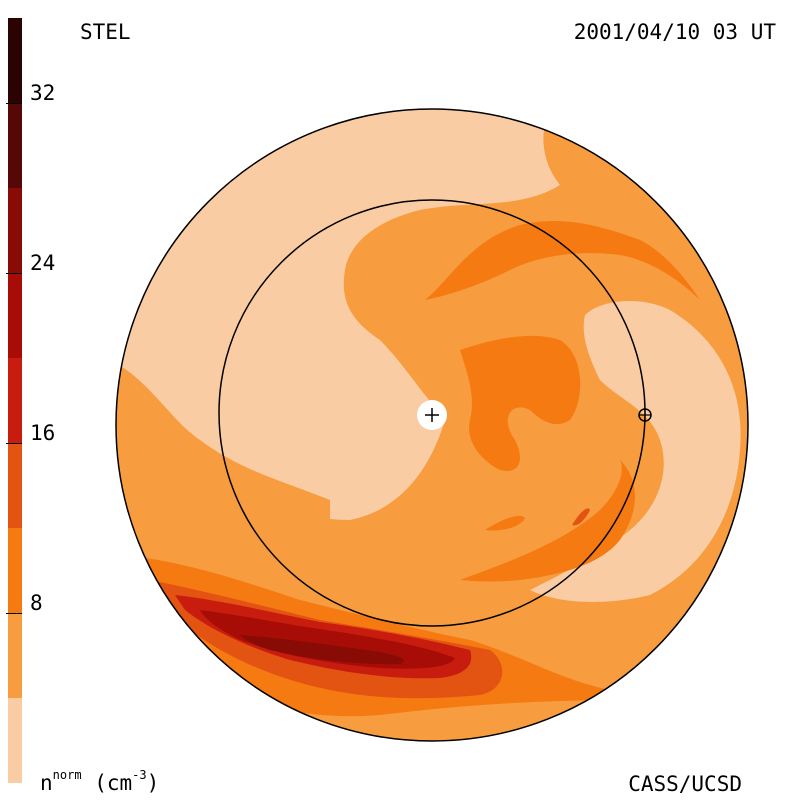 This screenshot has width=800, height=800. Describe the element at coordinates (674, 32) in the screenshot. I see `timestamp-label: 2001/04/10 03 UT` at that location.